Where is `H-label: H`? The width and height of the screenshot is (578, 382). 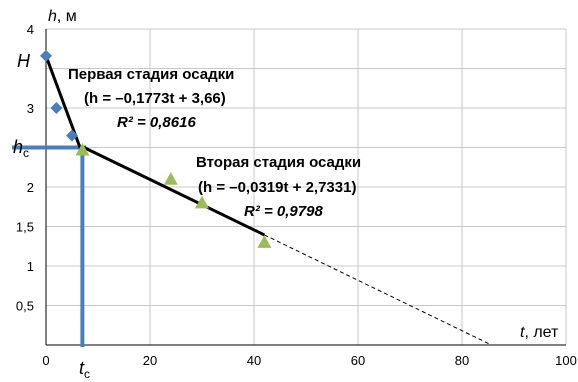
H-label: H is located at coordinates (24, 61).